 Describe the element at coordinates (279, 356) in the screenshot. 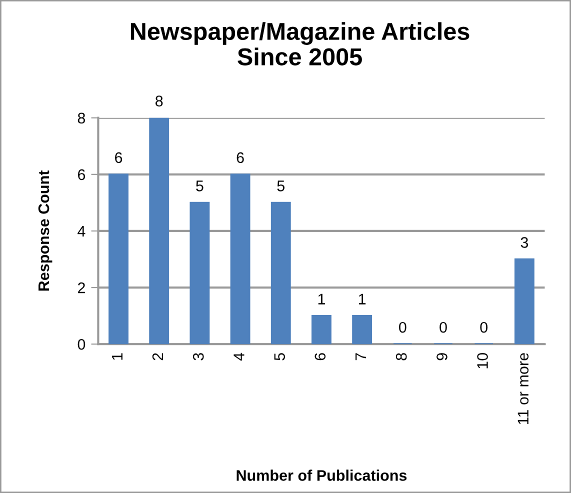

I see `x-tick-label: 5` at that location.